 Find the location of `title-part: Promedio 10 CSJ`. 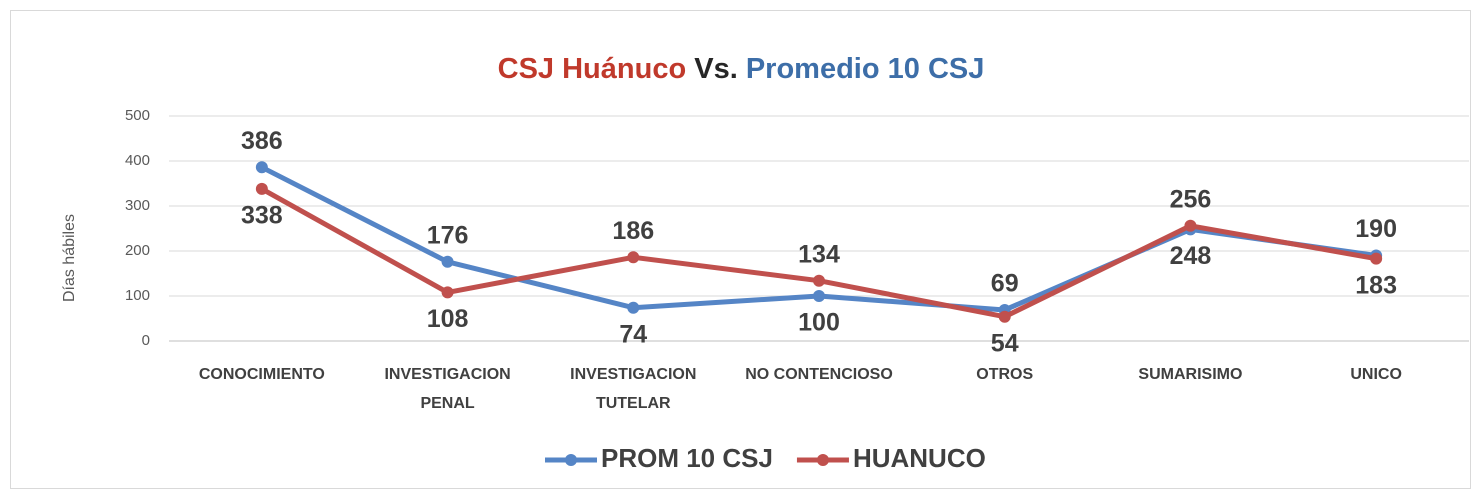

title-part: Promedio 10 CSJ is located at coordinates (865, 69).